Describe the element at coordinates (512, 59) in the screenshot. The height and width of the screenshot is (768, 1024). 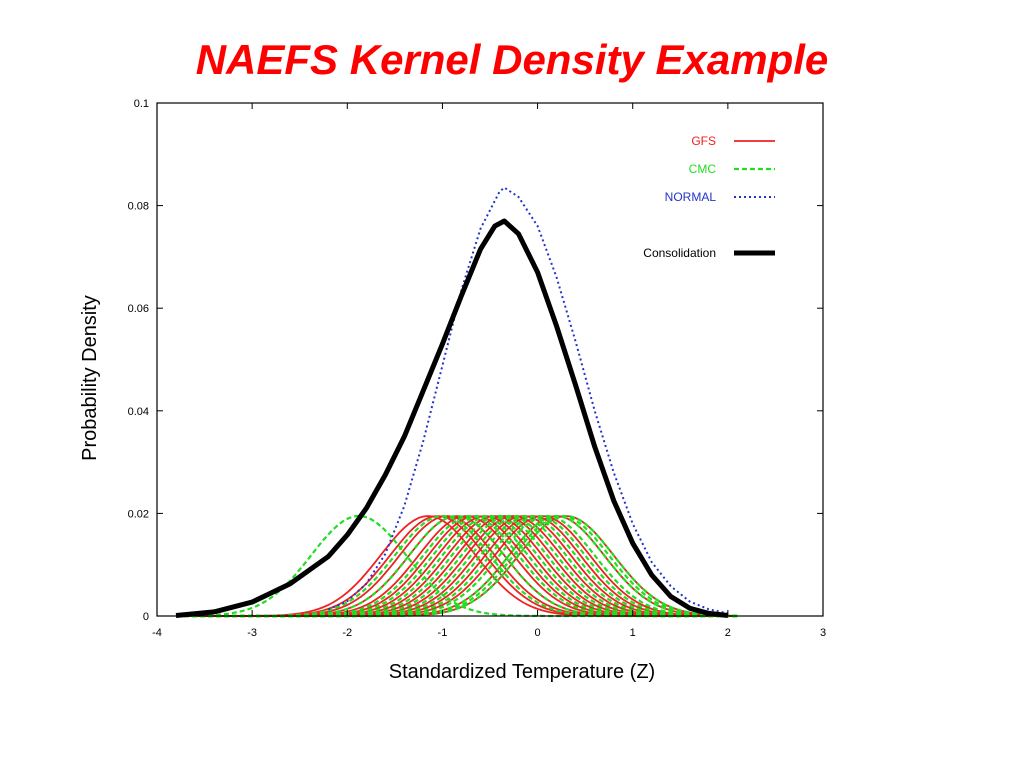
I see `slide-title: NAEFS Kernel Density Example` at that location.